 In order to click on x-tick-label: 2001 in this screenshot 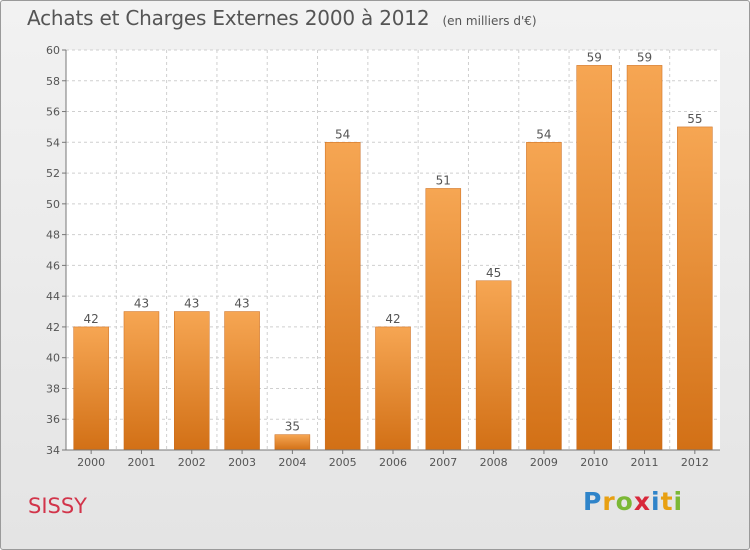, I will do `click(141, 462)`.